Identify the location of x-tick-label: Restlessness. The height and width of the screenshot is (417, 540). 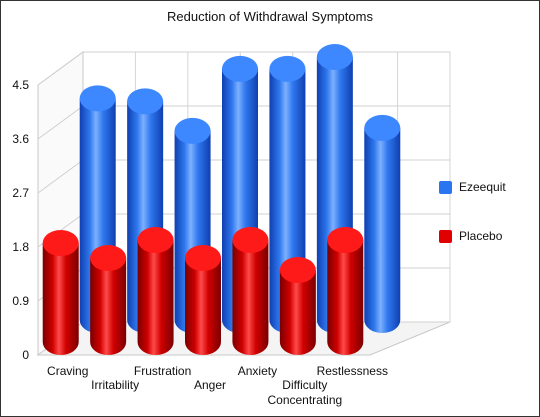
(352, 371).